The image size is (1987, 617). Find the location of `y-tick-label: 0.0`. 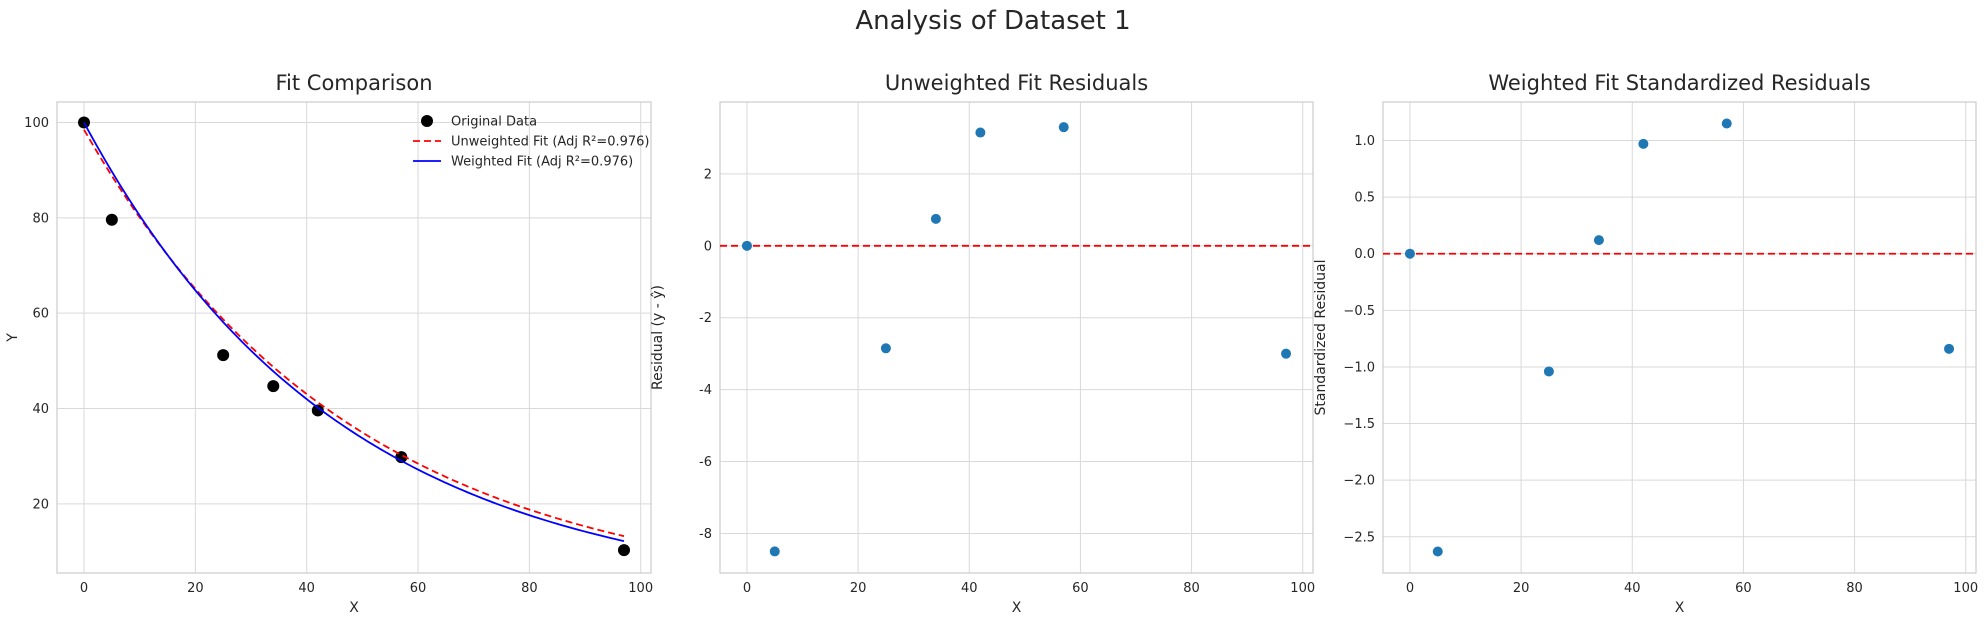

y-tick-label: 0.0 is located at coordinates (1364, 254).